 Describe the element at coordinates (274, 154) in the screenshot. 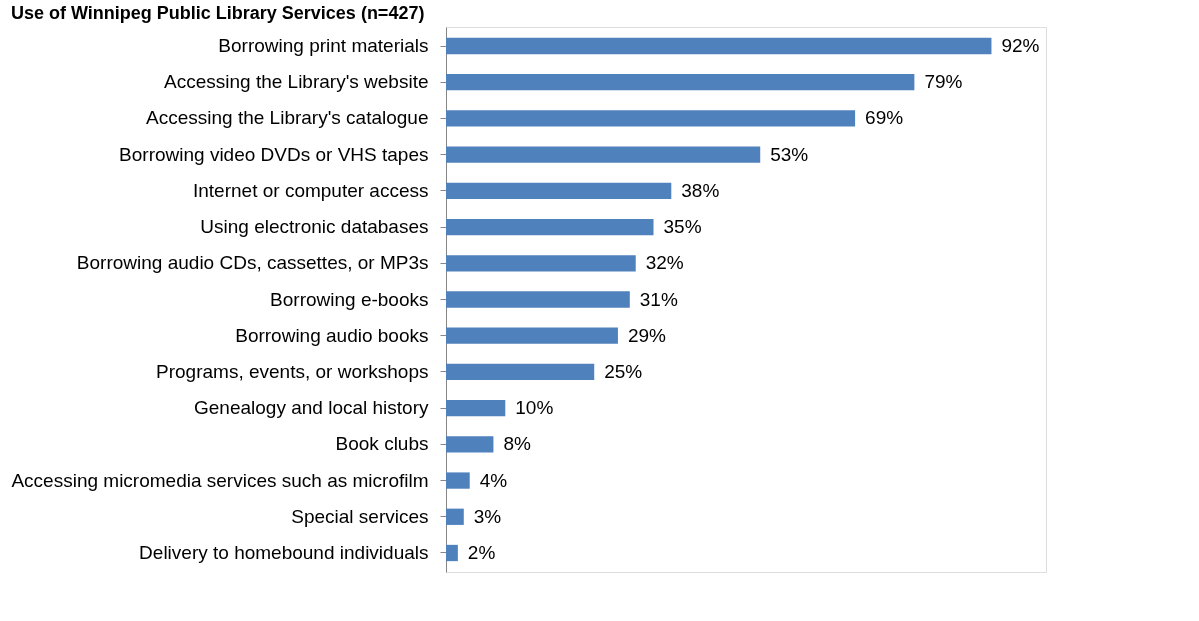

I see `y-tick-label: Borrowing video DVDs or VHS tapes` at that location.